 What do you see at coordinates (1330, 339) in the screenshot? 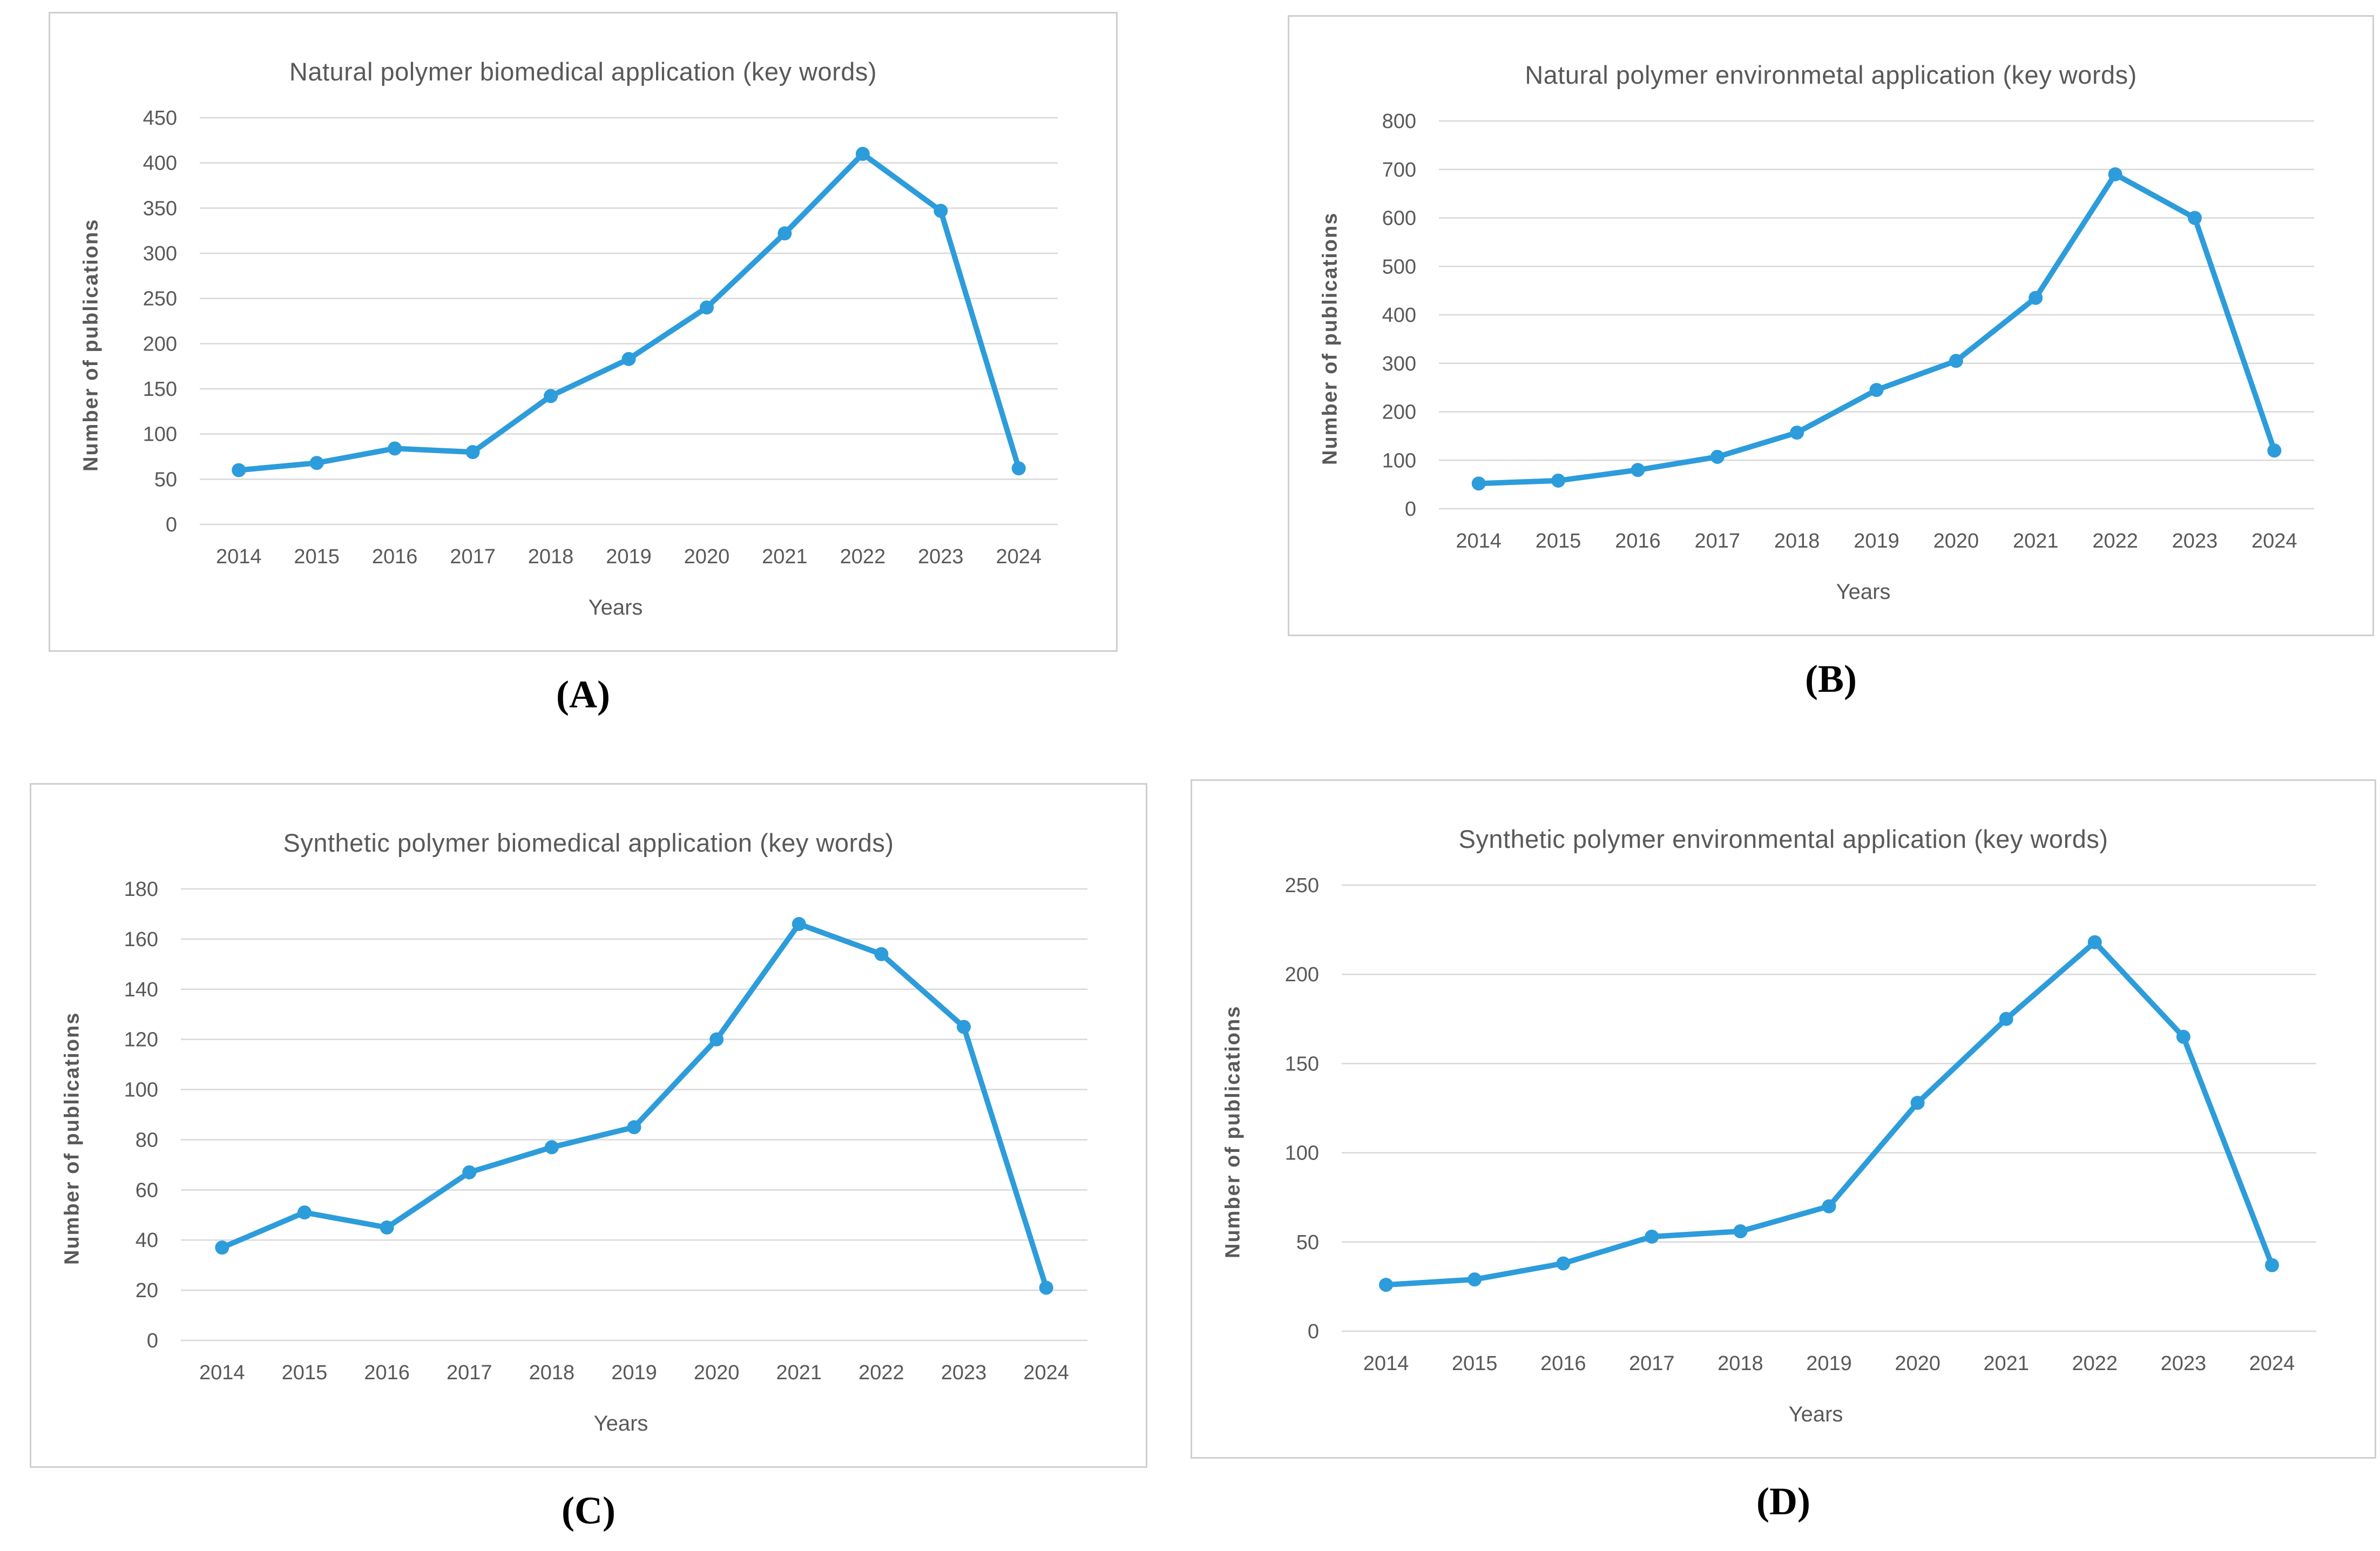
I see `chart-b-y-axis-title: Number of publications` at bounding box center [1330, 339].